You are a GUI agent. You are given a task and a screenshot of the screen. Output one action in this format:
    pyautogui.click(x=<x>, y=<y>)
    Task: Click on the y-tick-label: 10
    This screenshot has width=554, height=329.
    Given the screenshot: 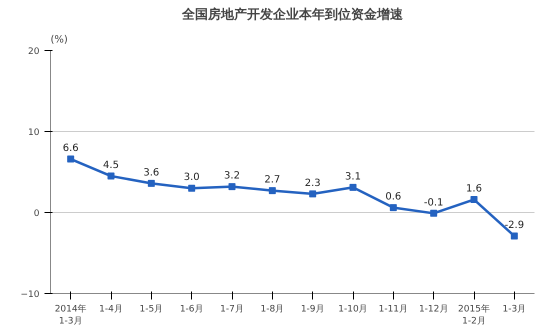 What is the action you would take?
    pyautogui.click(x=34, y=133)
    